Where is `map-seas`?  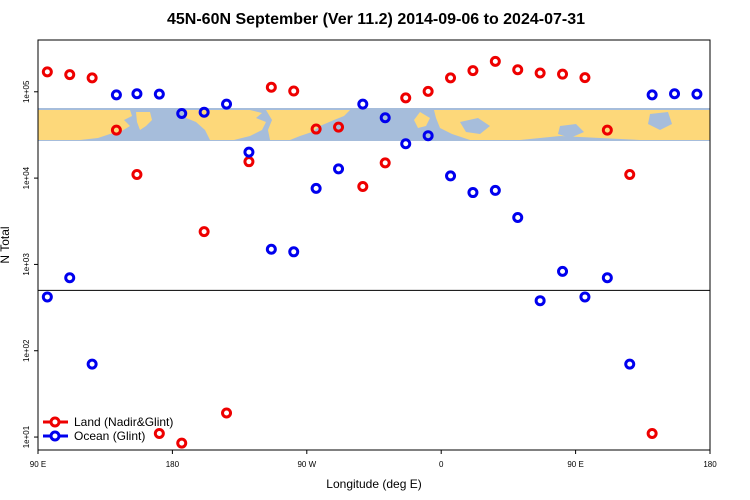 map-seas is located at coordinates (566, 125).